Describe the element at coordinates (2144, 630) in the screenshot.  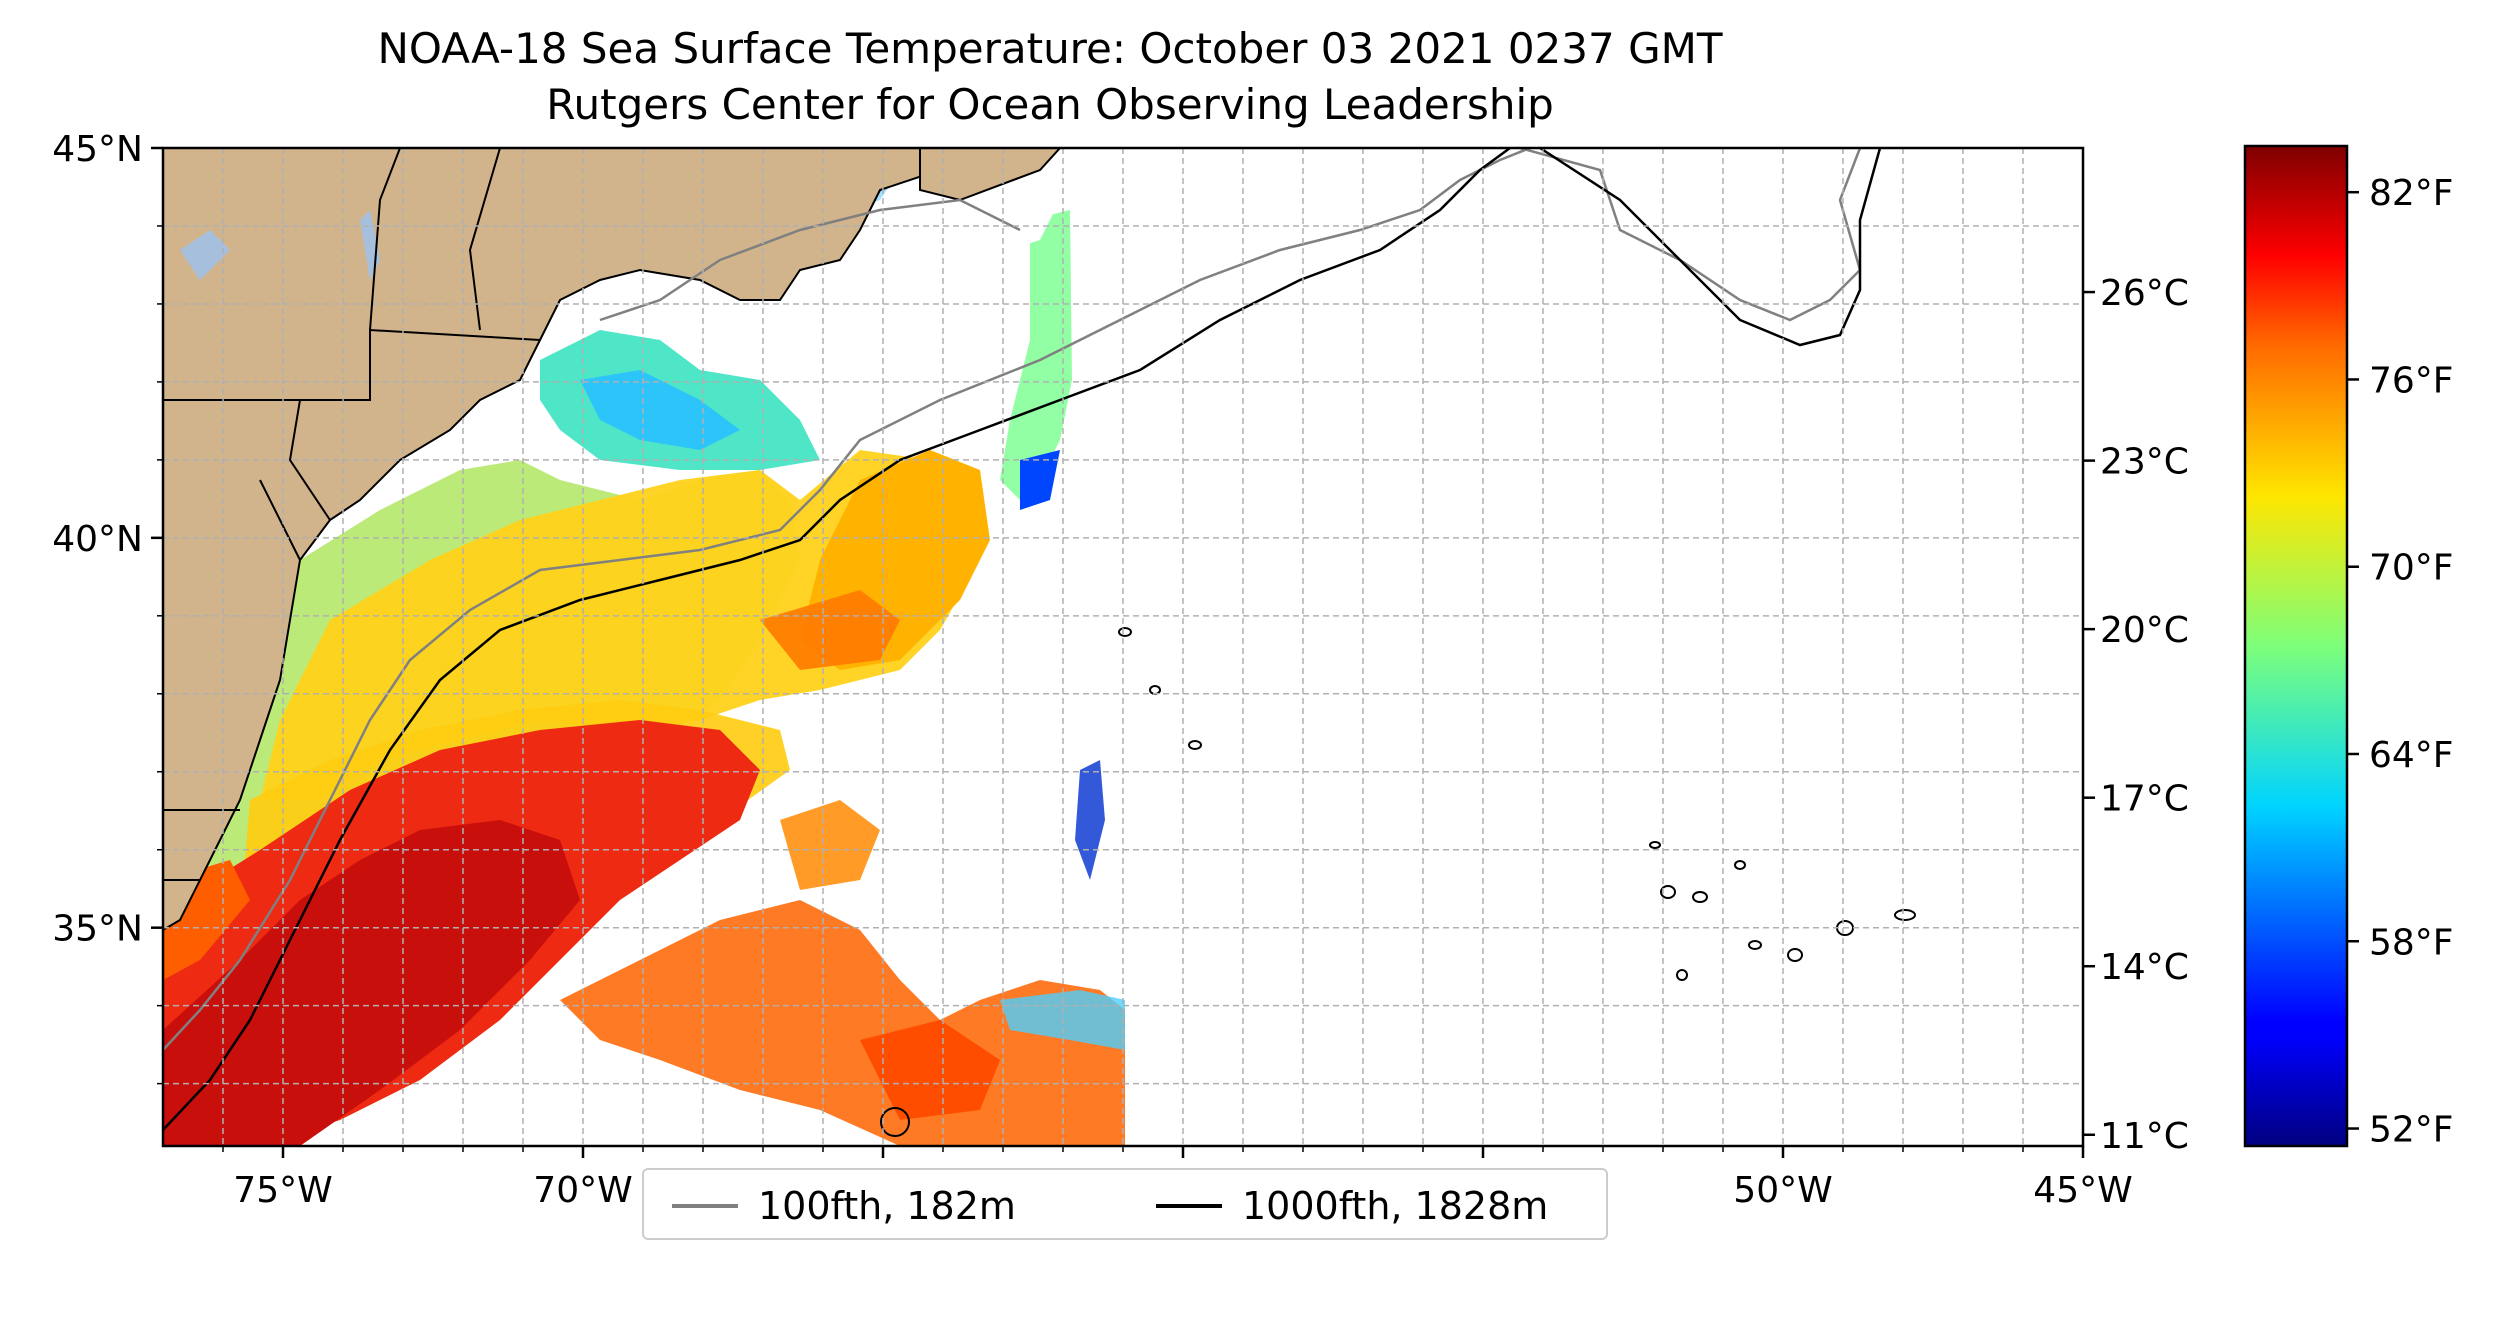
I see `celsius-tick-label: 20°C` at that location.